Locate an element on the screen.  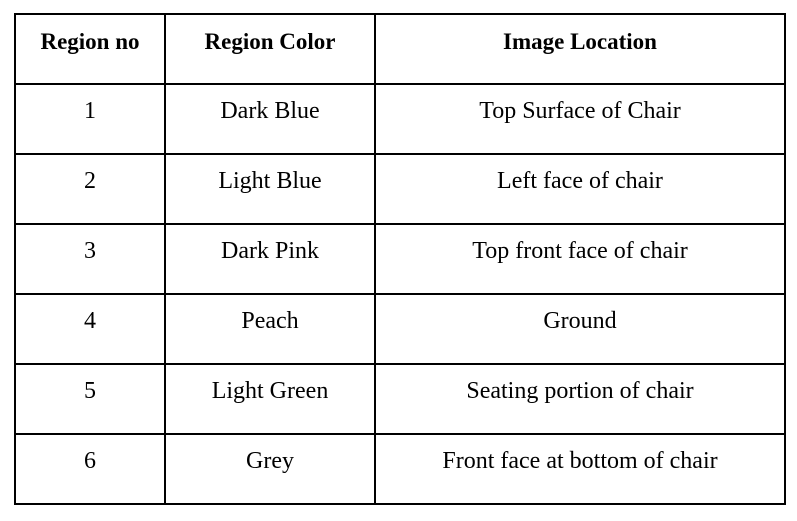
header-region-color: Region Color is located at coordinates (270, 49).